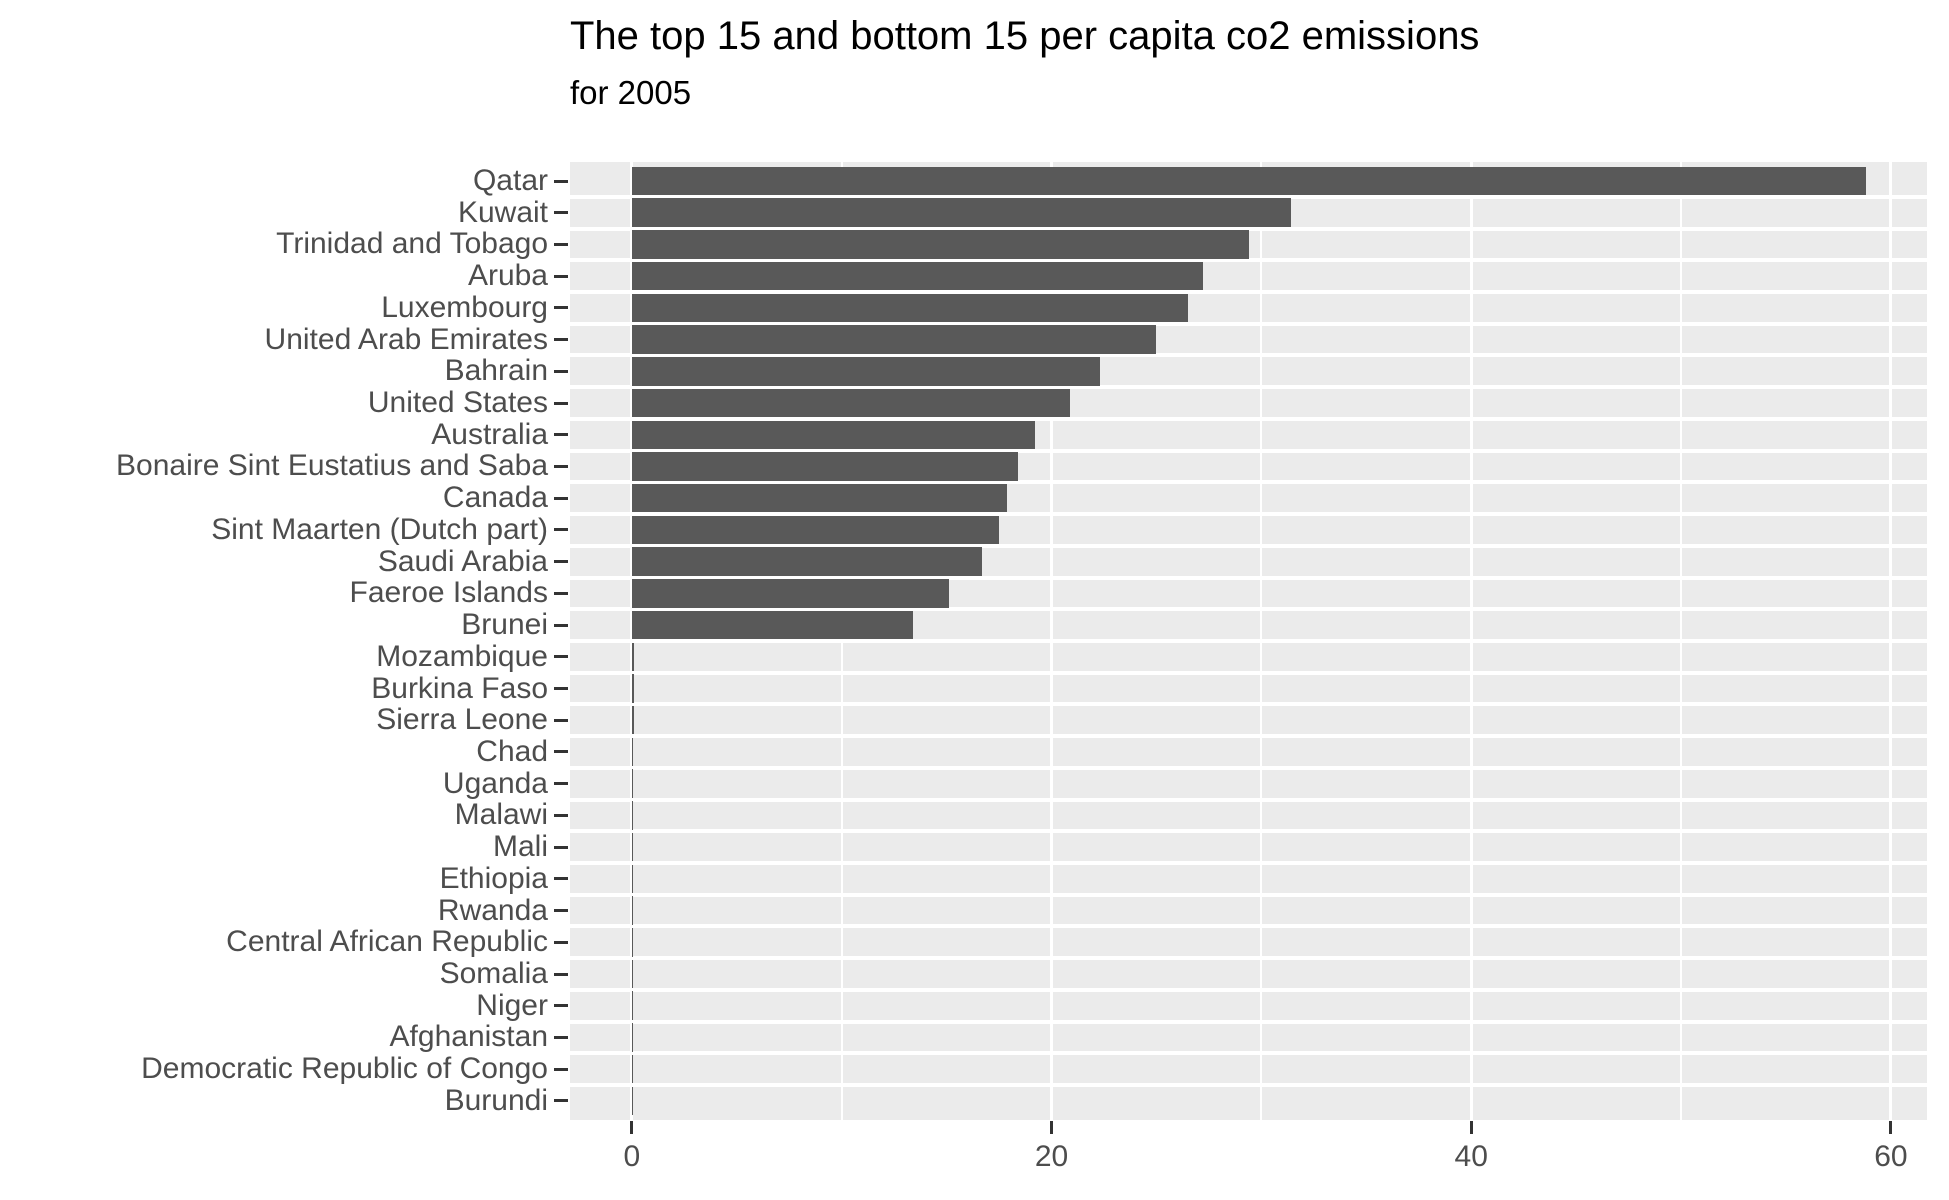 The image size is (1949, 1200). What do you see at coordinates (865, 371) in the screenshot?
I see `bar-bahrain` at bounding box center [865, 371].